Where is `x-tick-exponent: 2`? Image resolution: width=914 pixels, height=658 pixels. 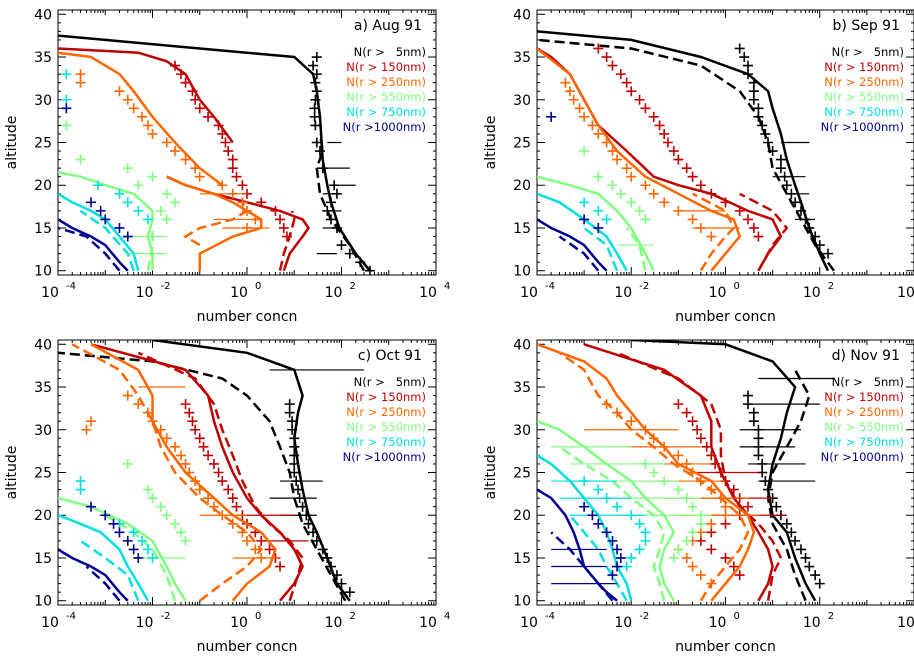
x-tick-exponent: 2 is located at coordinates (831, 286).